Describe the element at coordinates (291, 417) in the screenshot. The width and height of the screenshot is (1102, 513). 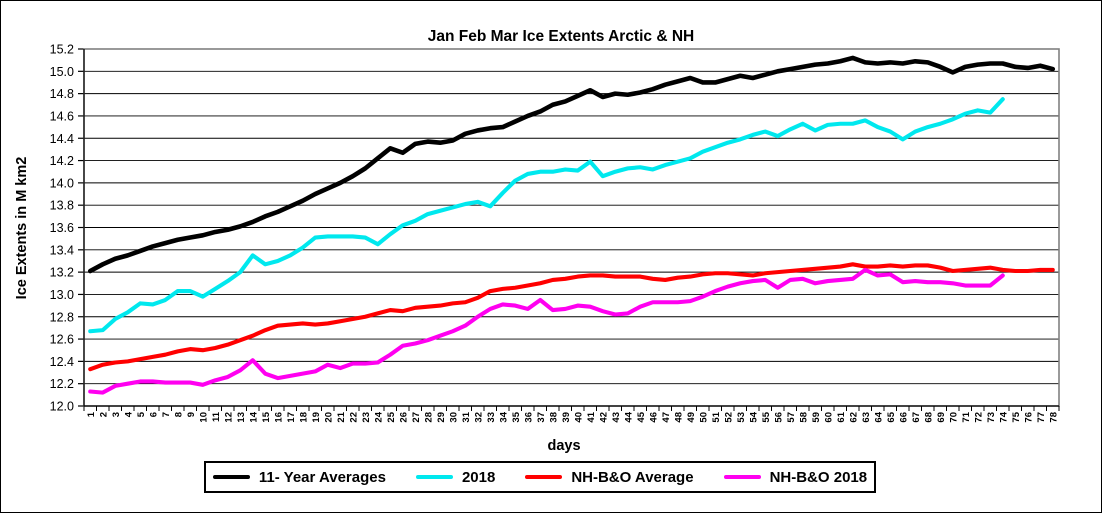
I see `x-tick-label: 17` at that location.